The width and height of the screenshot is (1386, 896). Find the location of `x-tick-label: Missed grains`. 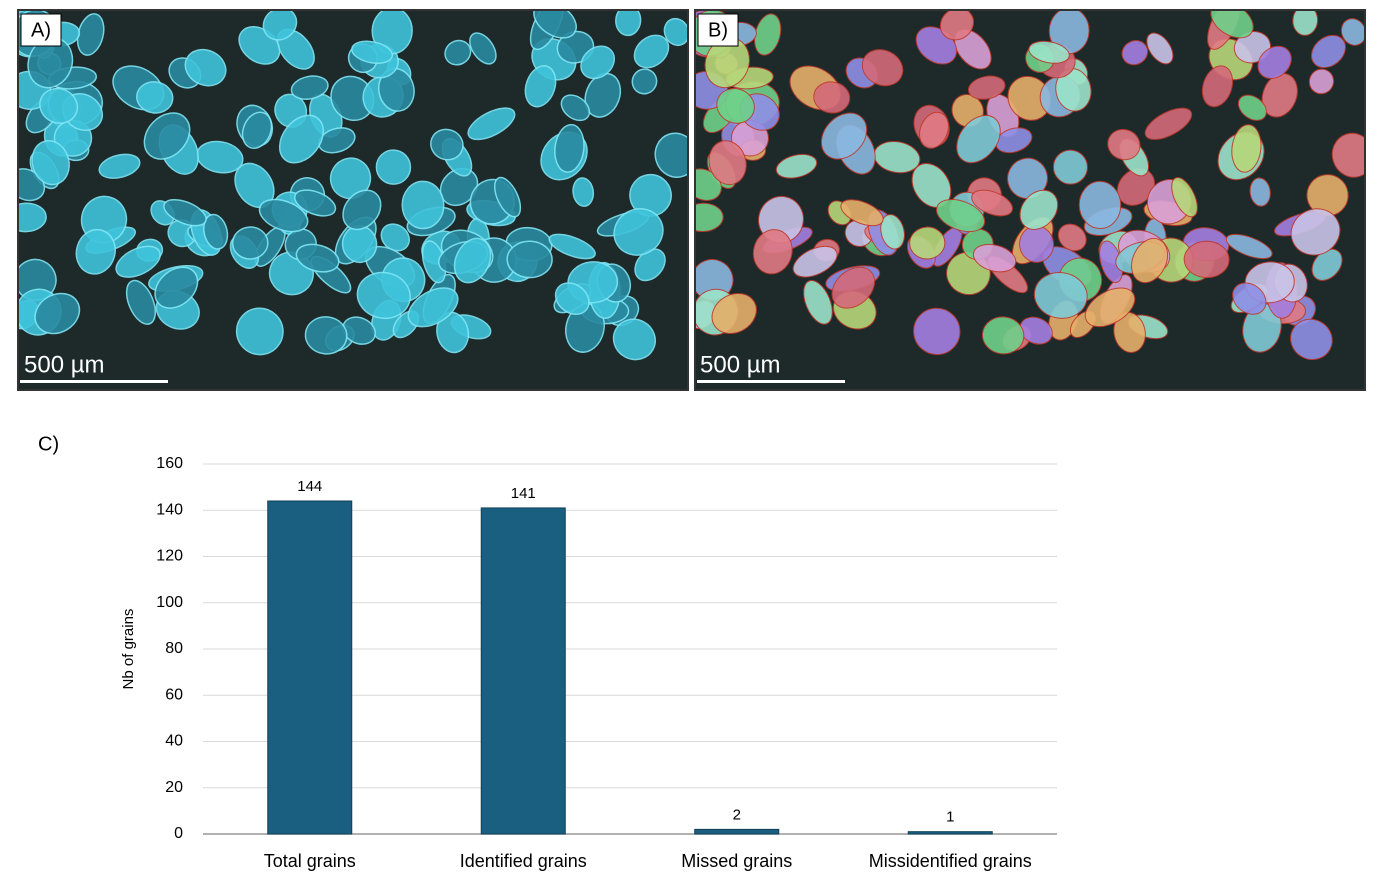

x-tick-label: Missed grains is located at coordinates (736, 861).